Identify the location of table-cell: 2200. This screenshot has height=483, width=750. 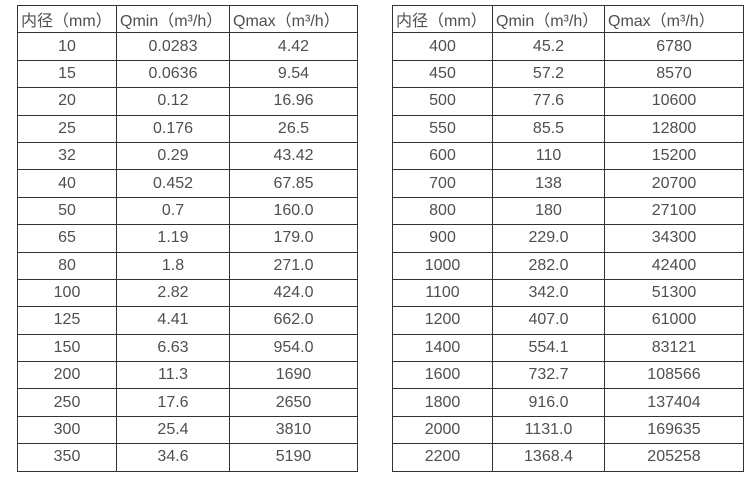
(442, 457).